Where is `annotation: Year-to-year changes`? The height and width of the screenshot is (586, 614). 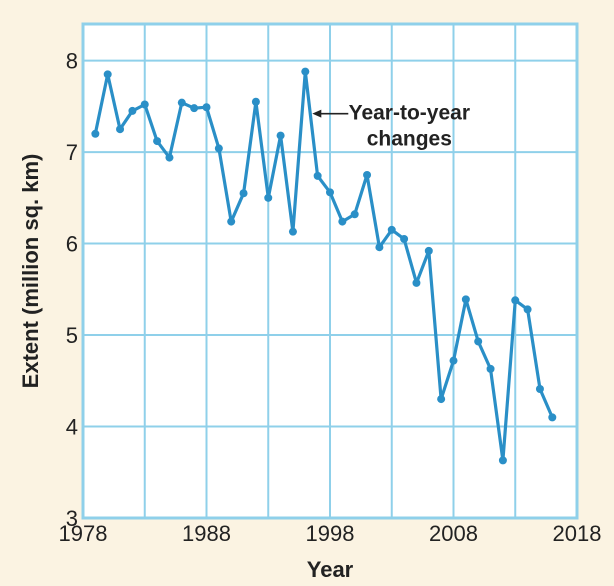 annotation: Year-to-year changes is located at coordinates (391, 126).